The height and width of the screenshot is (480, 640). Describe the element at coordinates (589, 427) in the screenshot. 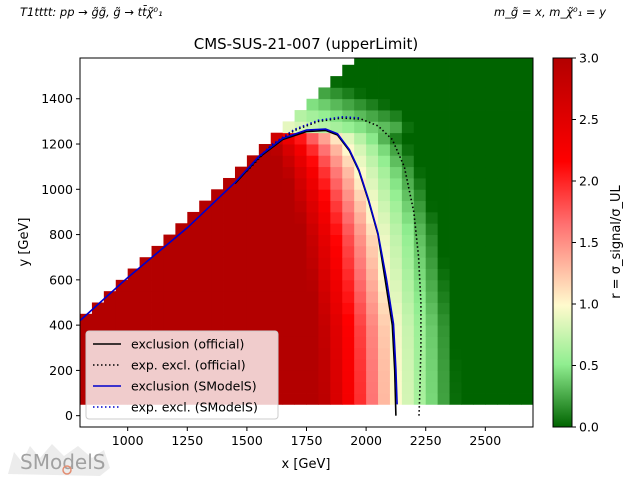

I see `colorbar-tick-label: 0.0` at that location.